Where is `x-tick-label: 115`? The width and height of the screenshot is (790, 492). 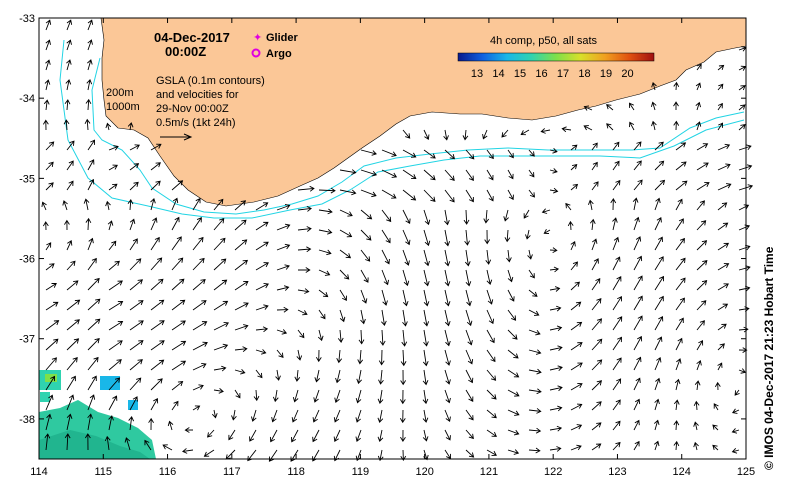
x-tick-label: 115 is located at coordinates (103, 472).